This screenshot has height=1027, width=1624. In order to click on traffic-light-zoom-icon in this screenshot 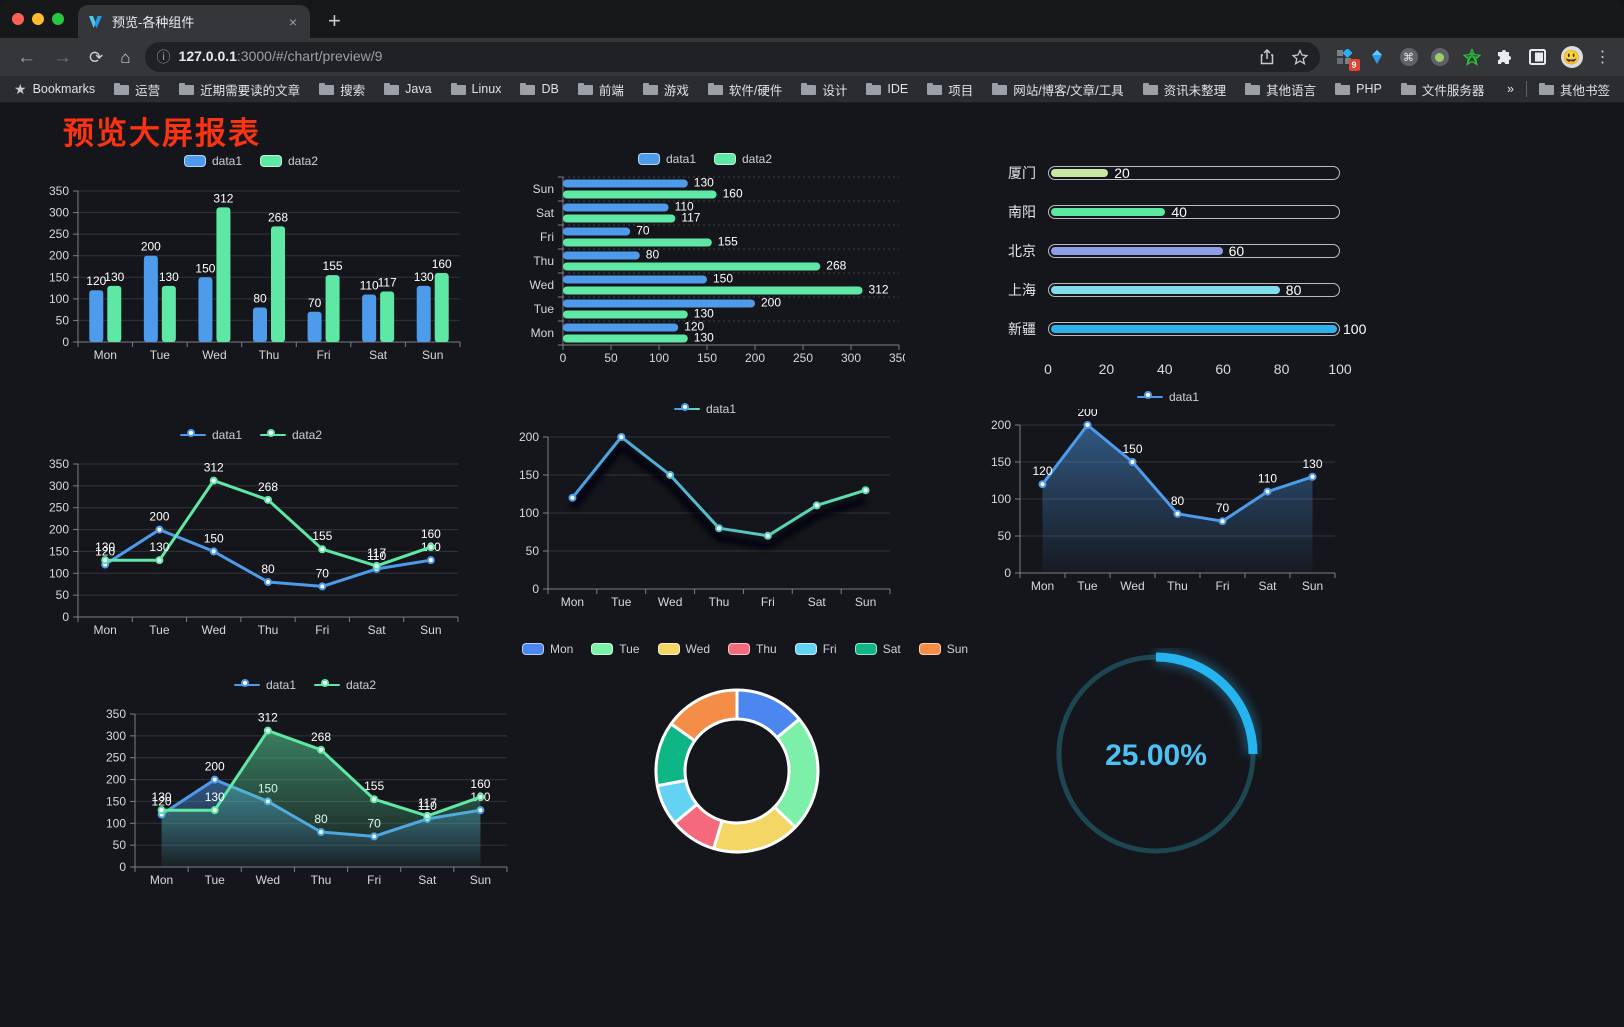, I will do `click(58, 19)`.